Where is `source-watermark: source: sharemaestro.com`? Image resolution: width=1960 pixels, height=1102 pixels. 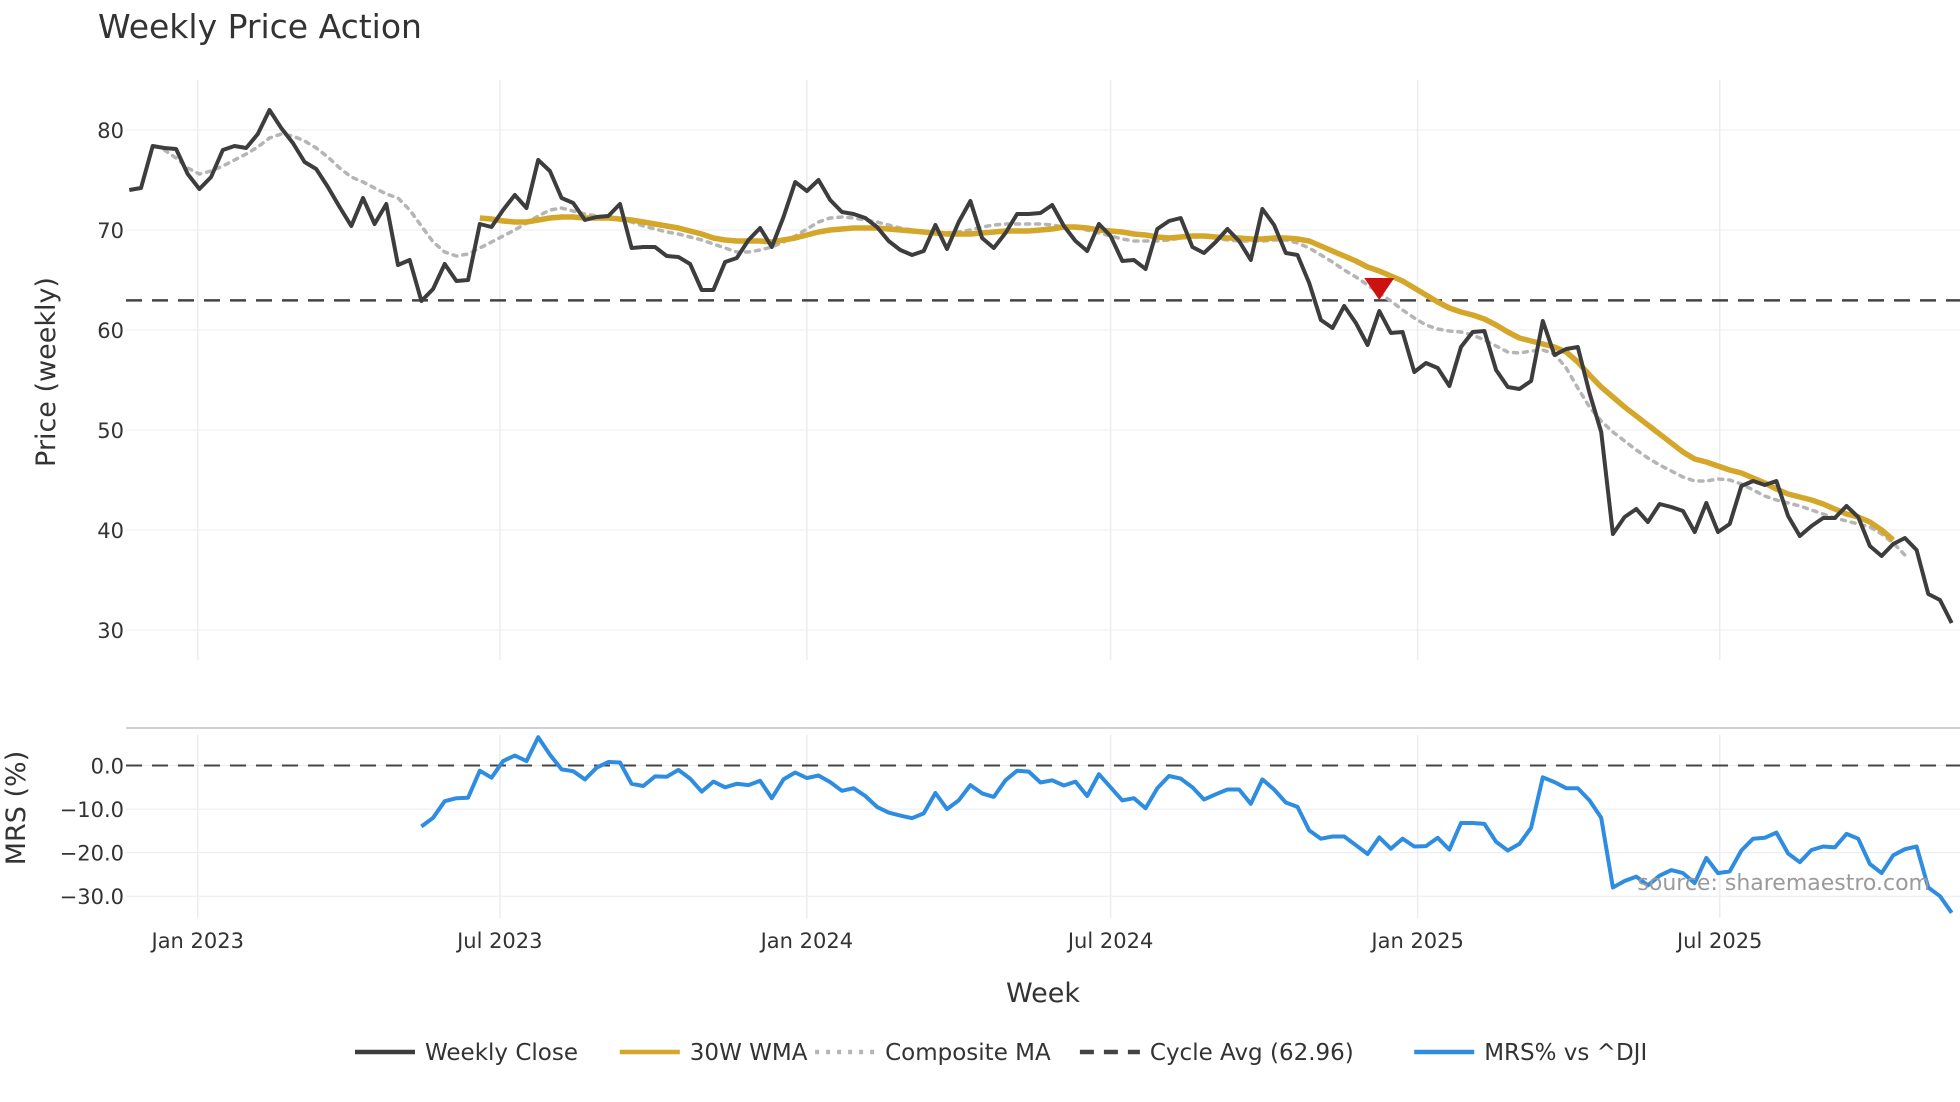 source-watermark: source: sharemaestro.com is located at coordinates (1783, 883).